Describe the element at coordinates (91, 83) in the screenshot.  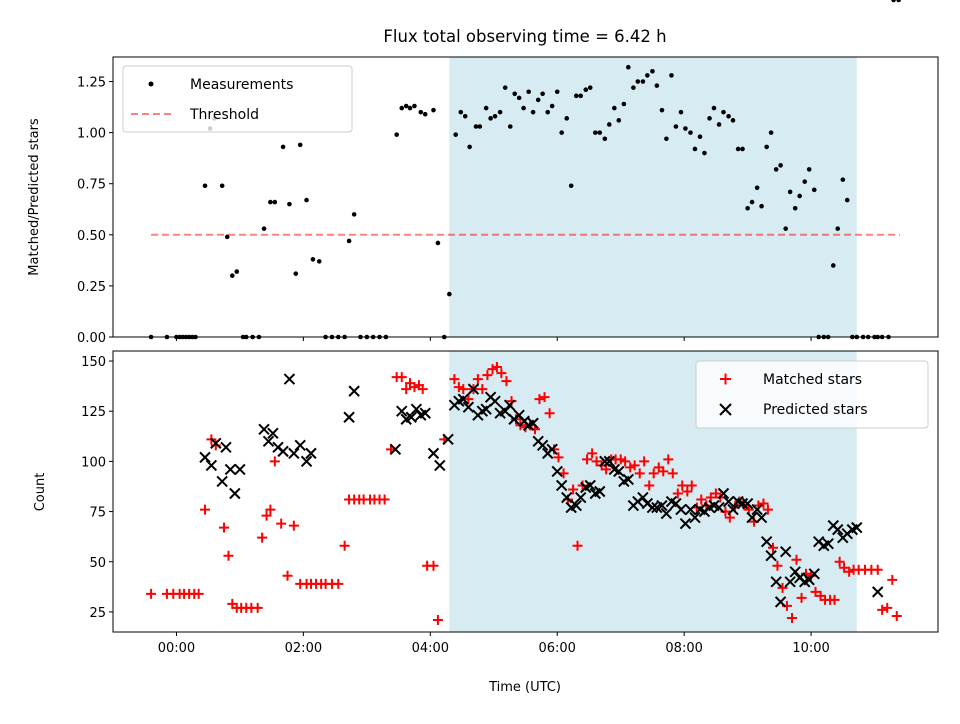
I see `top-ytick-label: 1.25` at that location.